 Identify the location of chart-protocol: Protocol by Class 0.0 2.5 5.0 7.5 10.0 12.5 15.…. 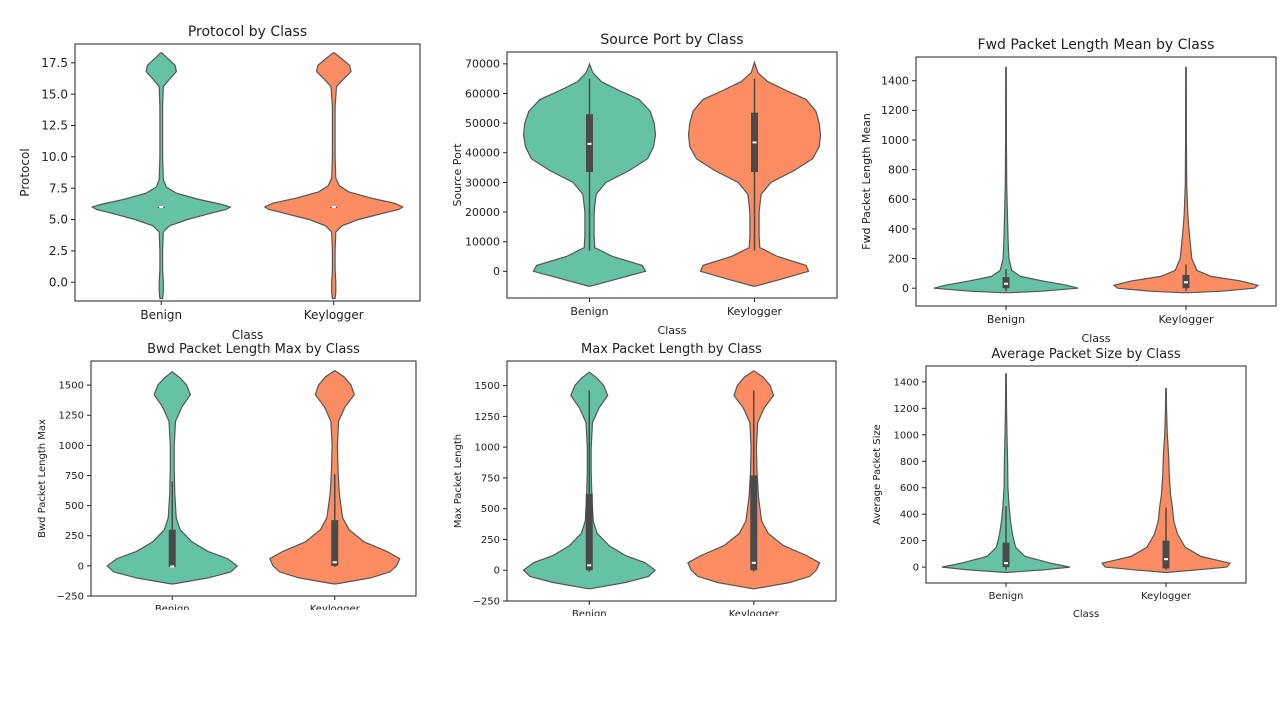
(219, 183).